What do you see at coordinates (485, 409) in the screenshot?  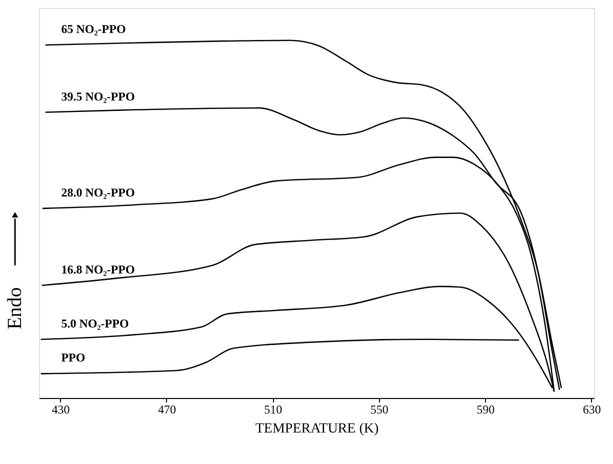 I see `x-tick-label: 590` at bounding box center [485, 409].